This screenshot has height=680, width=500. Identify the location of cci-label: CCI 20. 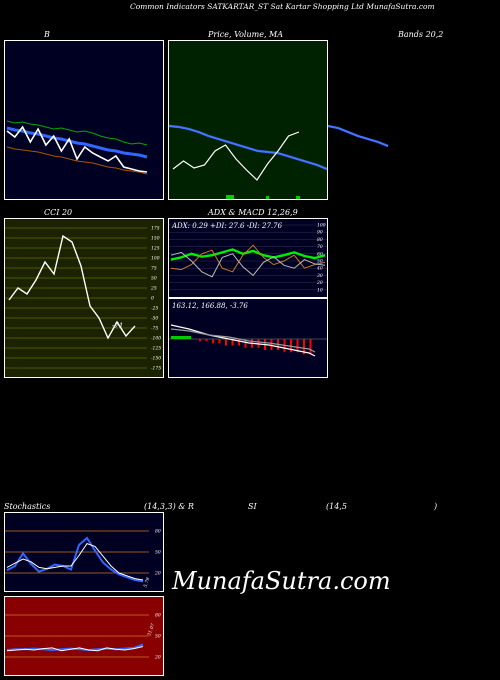
(58, 212).